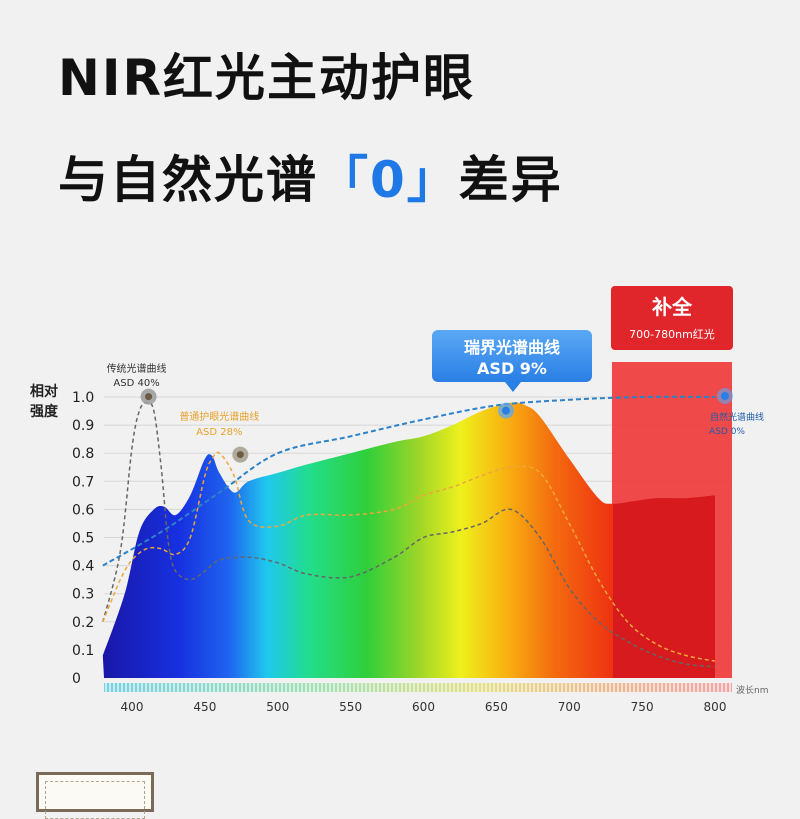 This screenshot has height=819, width=800. What do you see at coordinates (423, 707) in the screenshot?
I see `x-tick-label: 600` at bounding box center [423, 707].